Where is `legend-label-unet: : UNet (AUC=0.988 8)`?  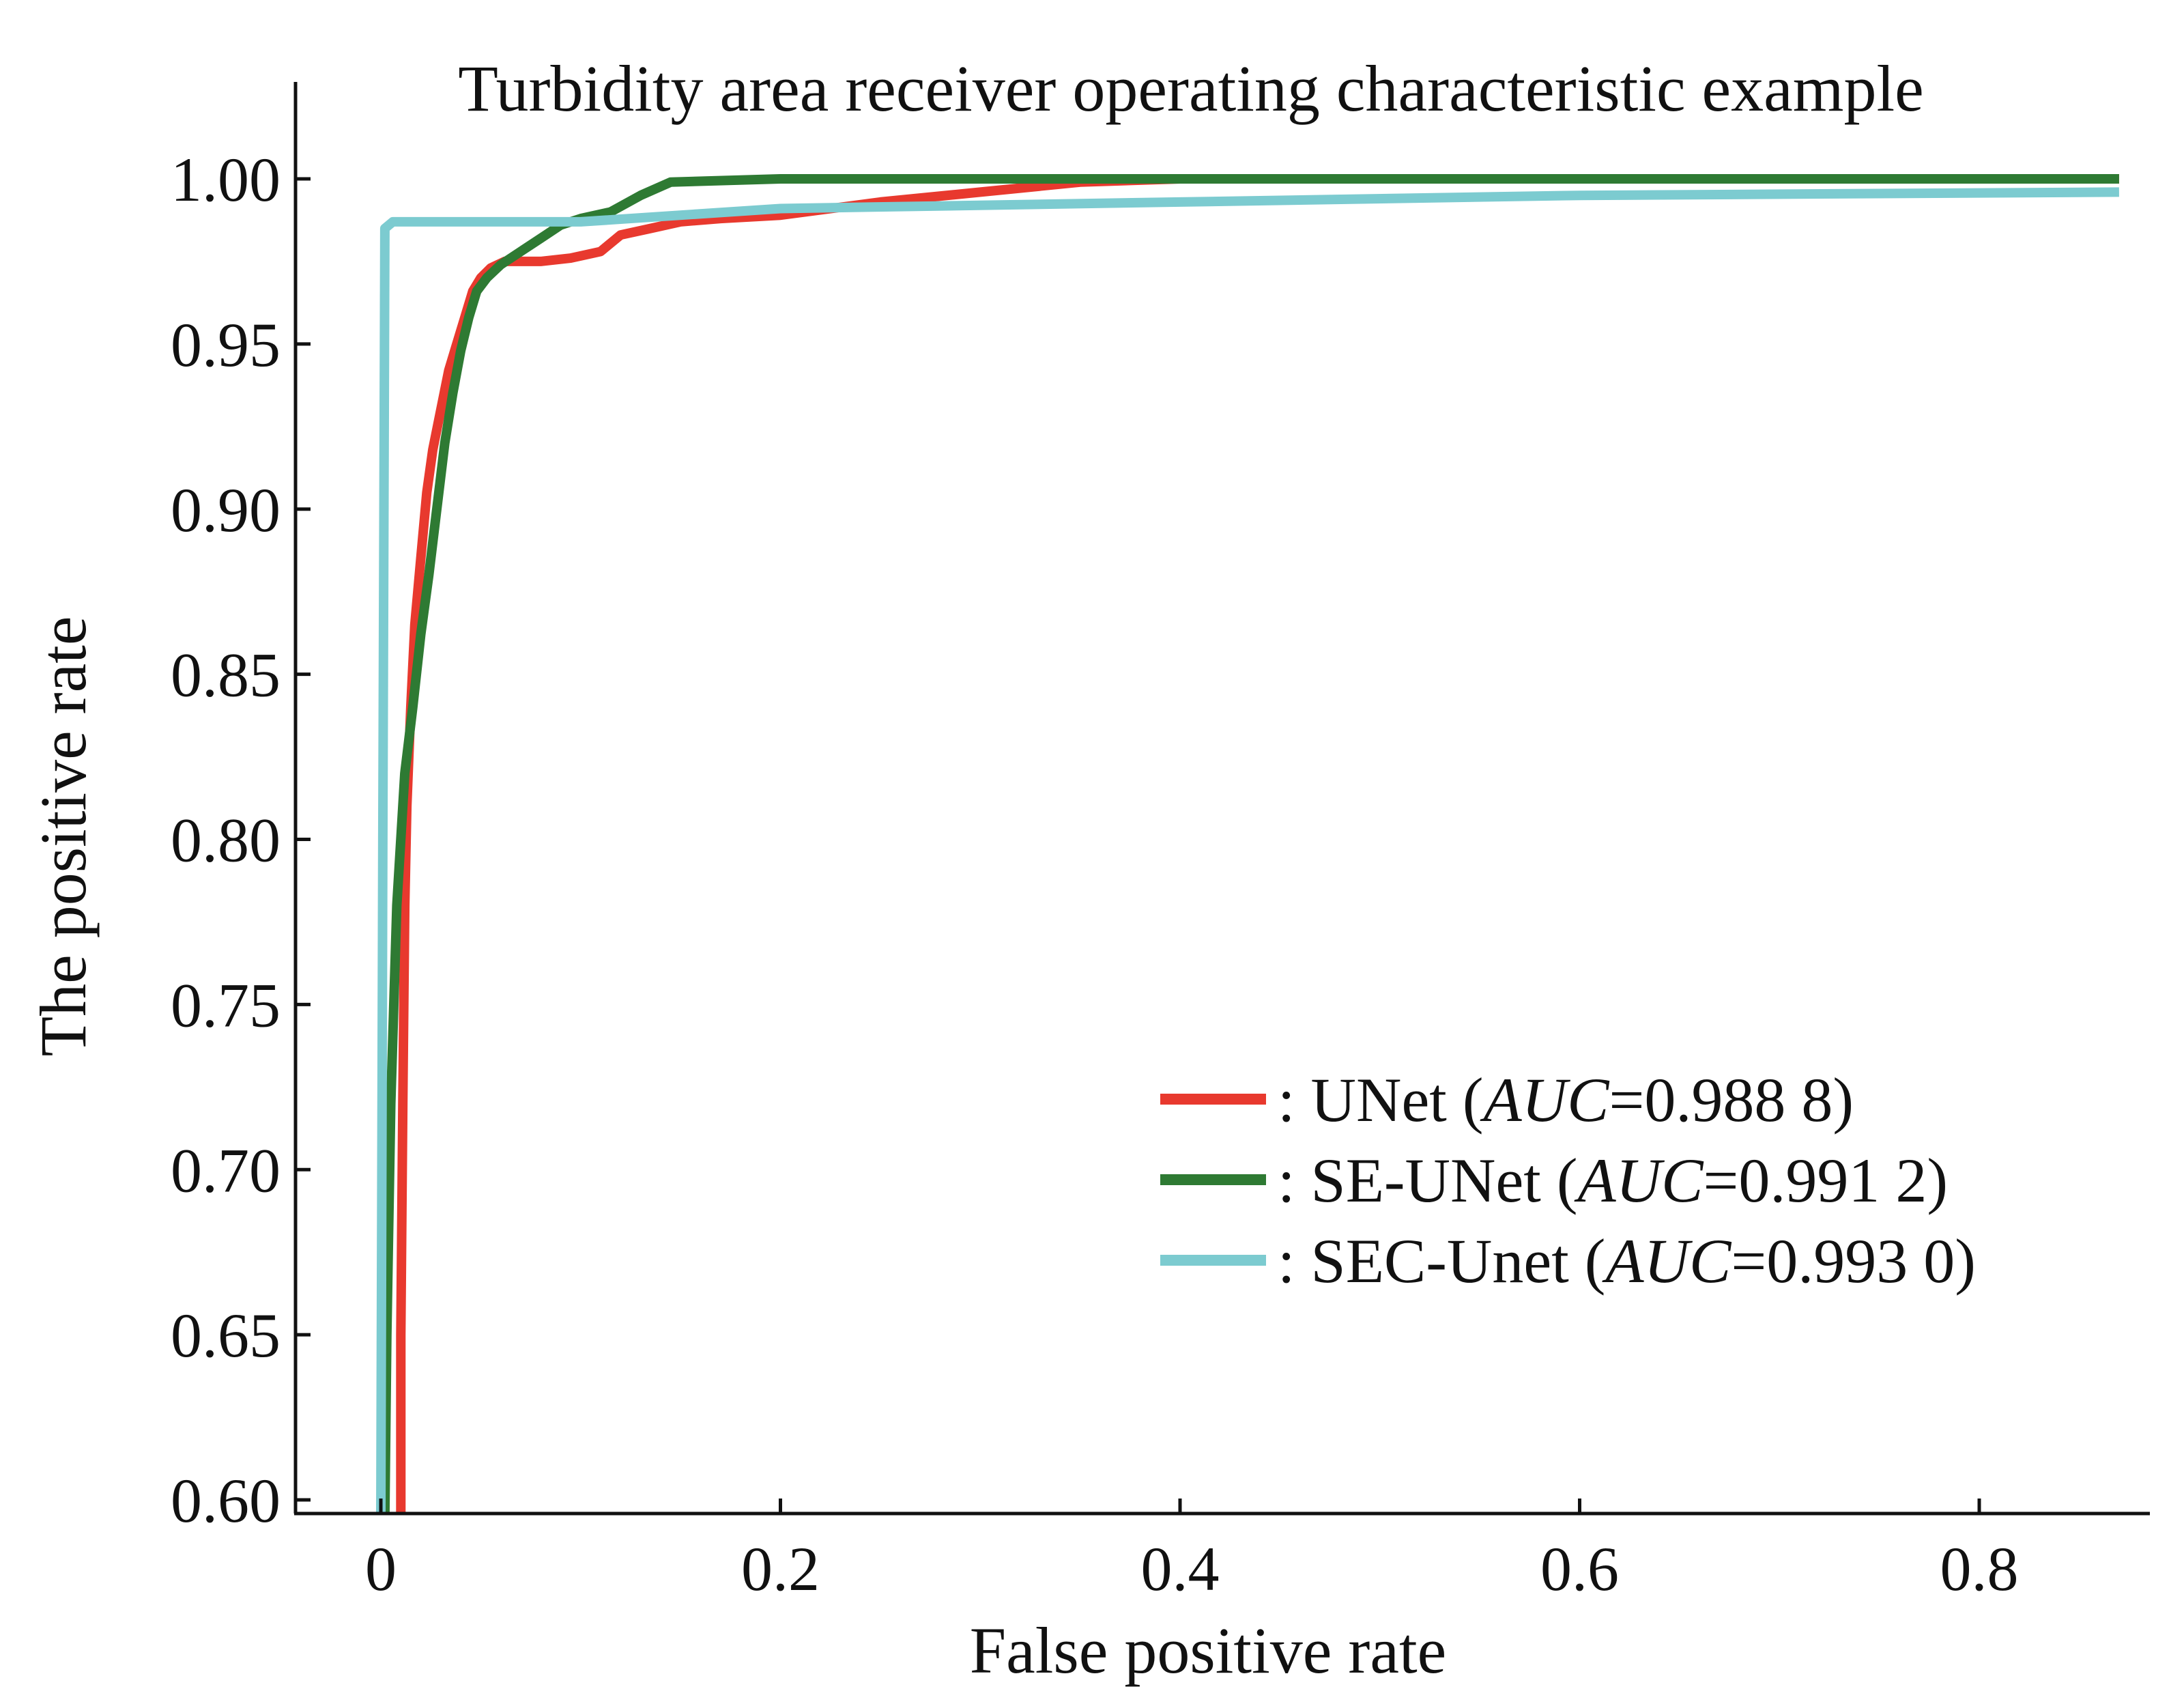
legend-label-unet: : UNet (AUC=0.988 8) is located at coordinates (1566, 1100).